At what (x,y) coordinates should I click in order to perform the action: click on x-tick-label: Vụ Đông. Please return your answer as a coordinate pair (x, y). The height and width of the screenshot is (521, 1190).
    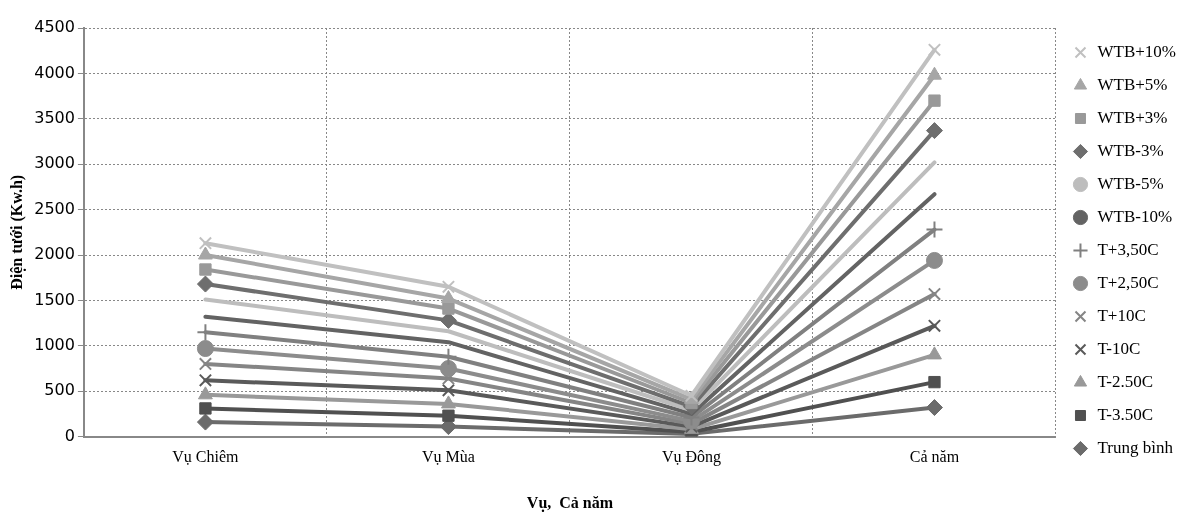
    Looking at the image, I should click on (691, 457).